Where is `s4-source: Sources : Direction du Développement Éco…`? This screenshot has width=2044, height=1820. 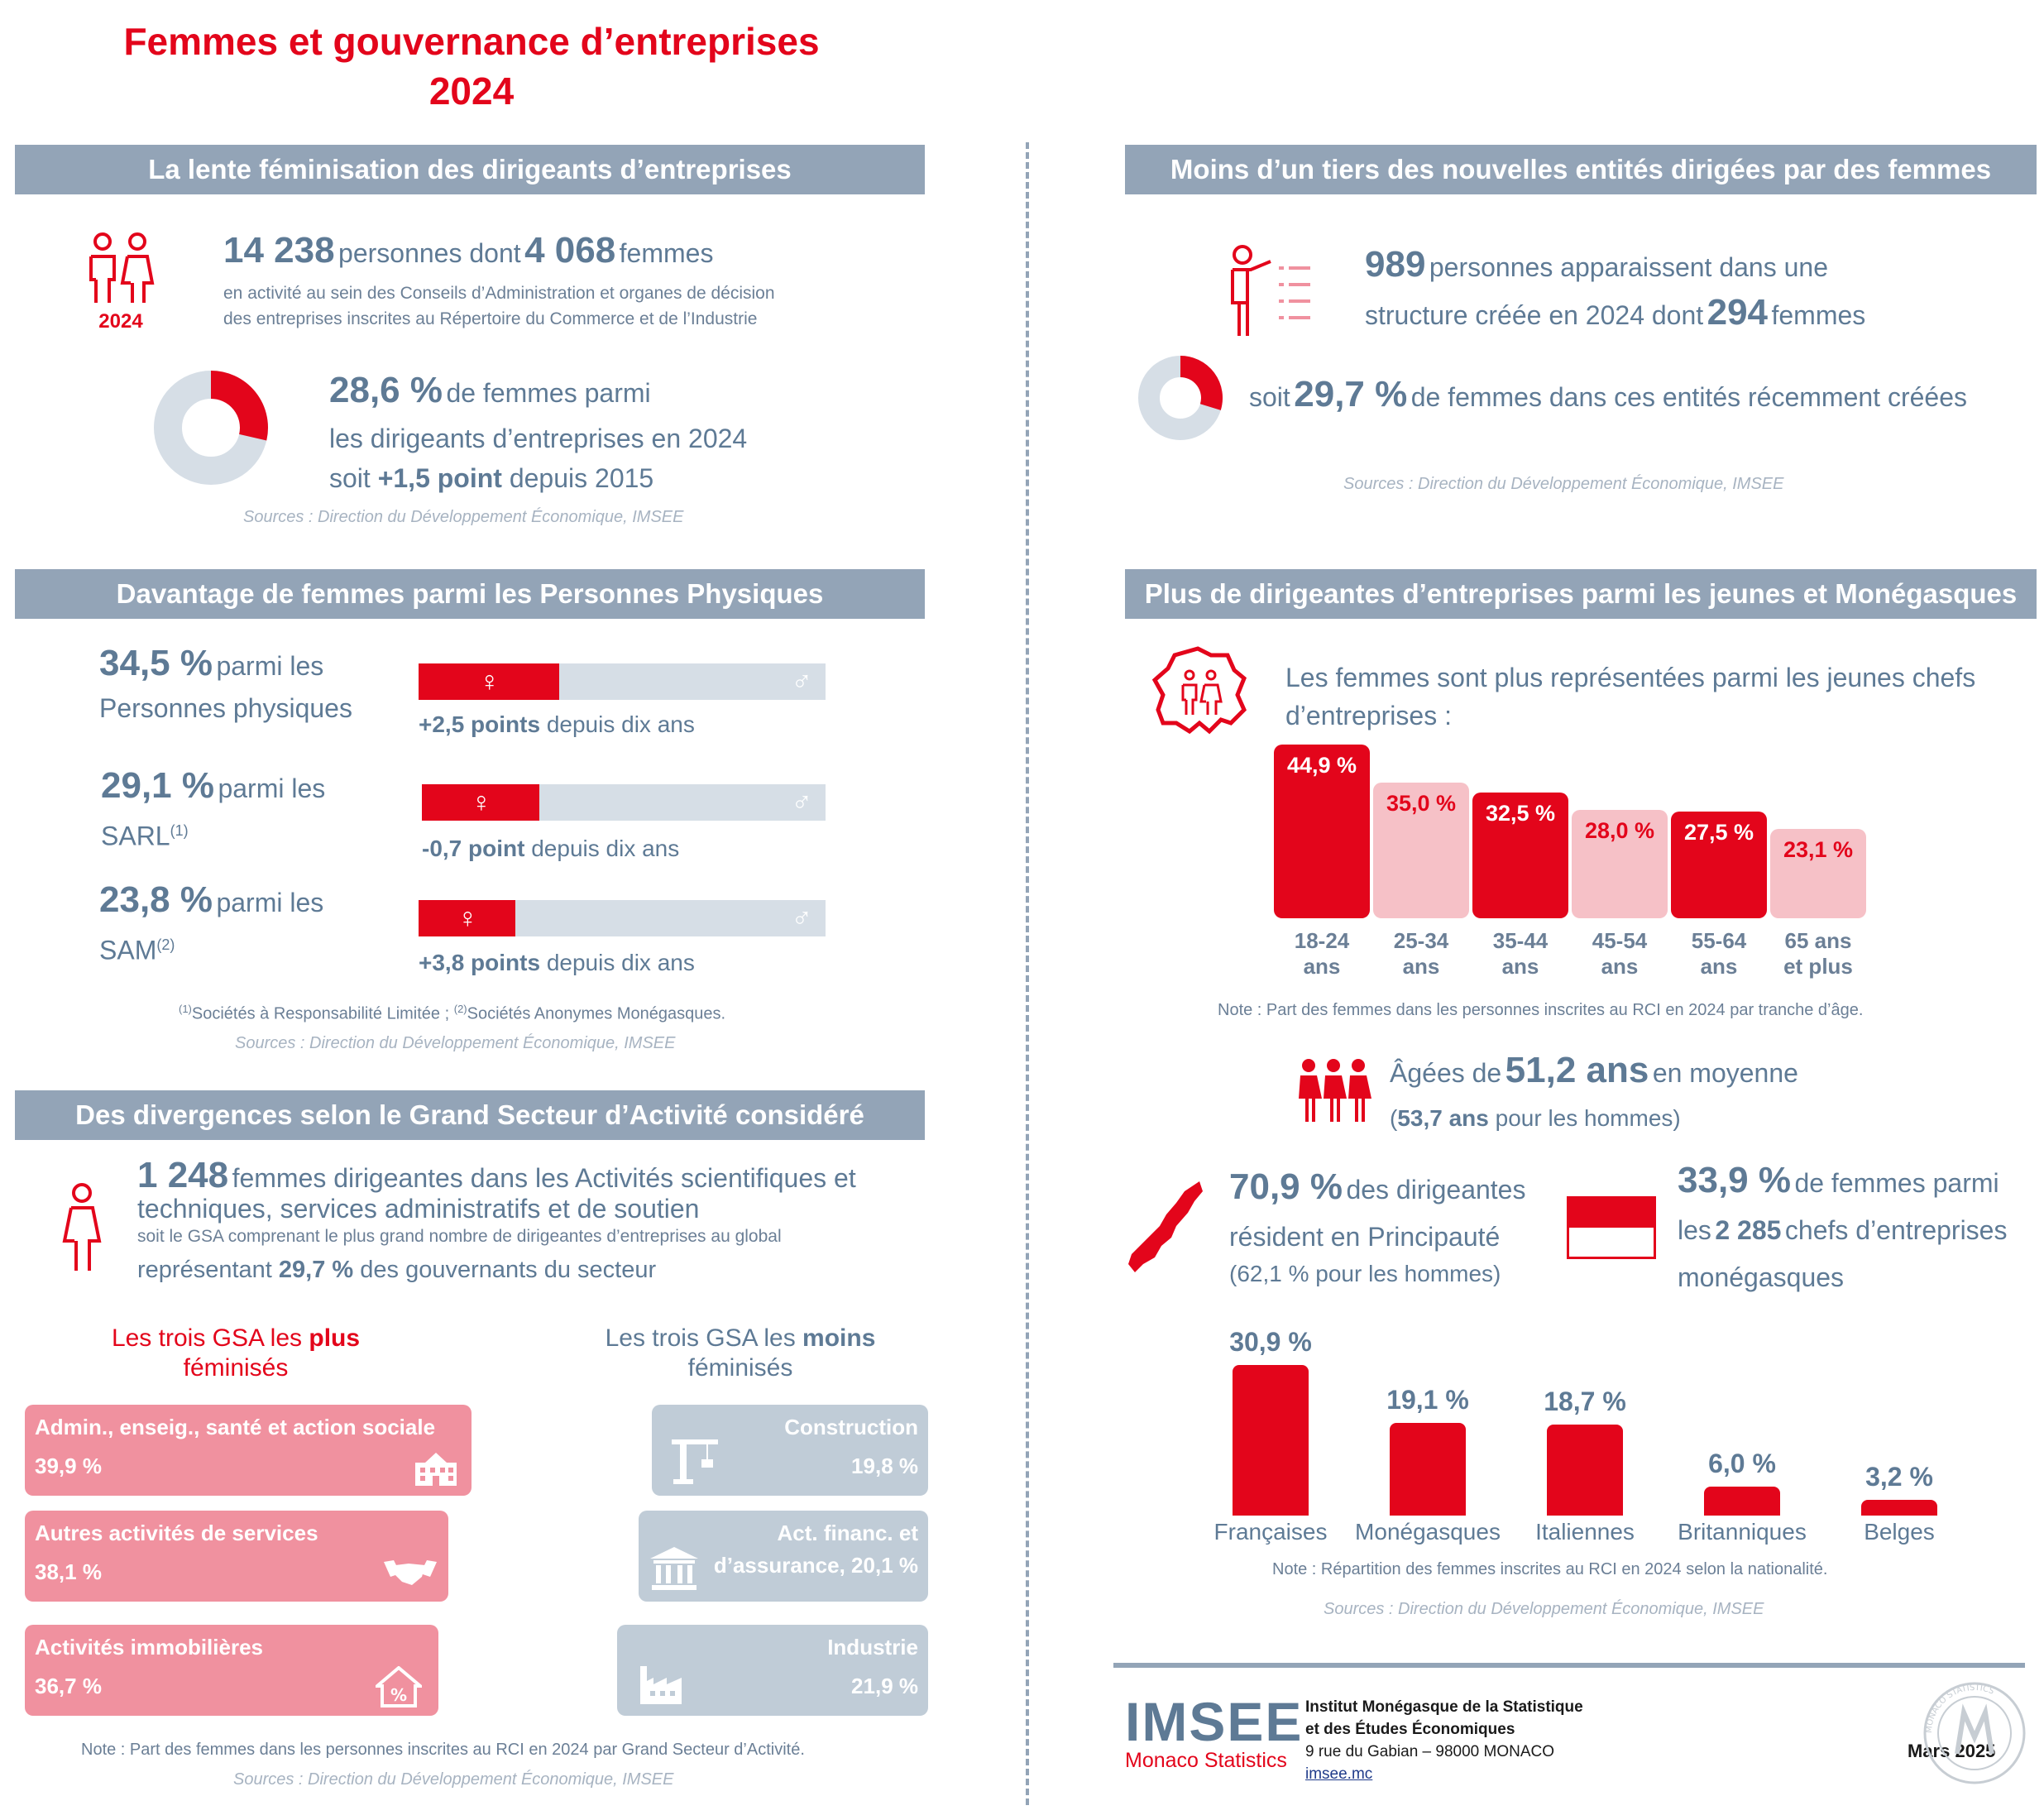 s4-source: Sources : Direction du Développement Éco… is located at coordinates (1563, 484).